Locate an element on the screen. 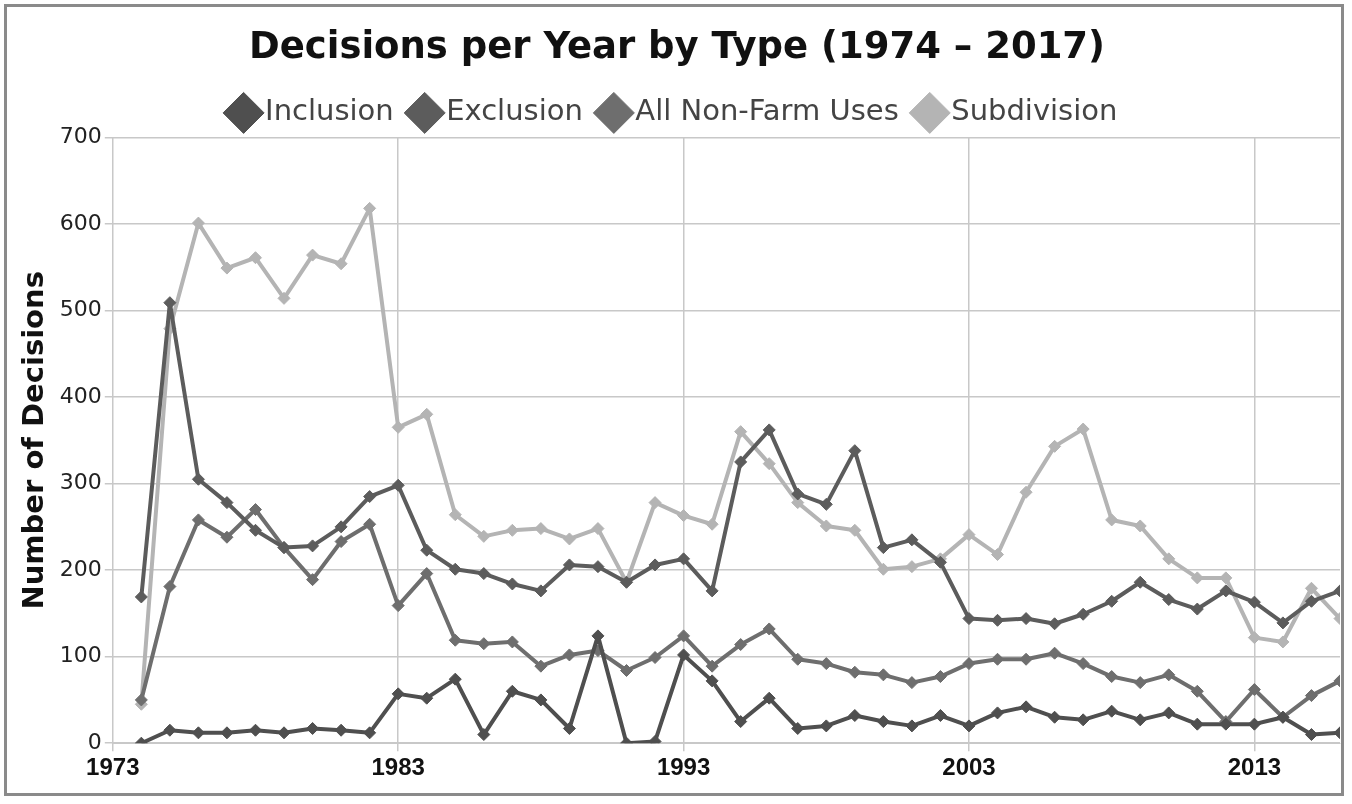 This screenshot has height=804, width=1352. legend-label: Exclusion is located at coordinates (514, 110).